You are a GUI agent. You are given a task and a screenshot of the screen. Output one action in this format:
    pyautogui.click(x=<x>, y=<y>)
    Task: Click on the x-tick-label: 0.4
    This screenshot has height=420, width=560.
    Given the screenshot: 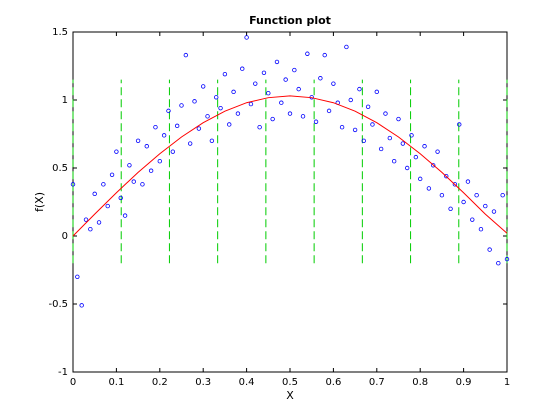 What is the action you would take?
    pyautogui.click(x=247, y=382)
    